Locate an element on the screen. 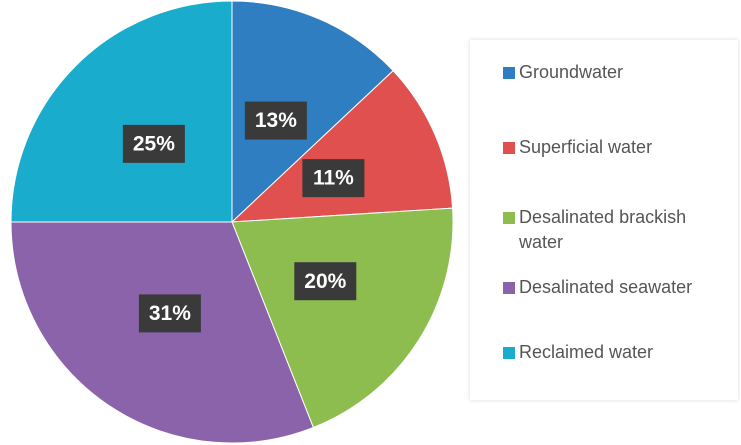  data-label: 20% is located at coordinates (325, 281).